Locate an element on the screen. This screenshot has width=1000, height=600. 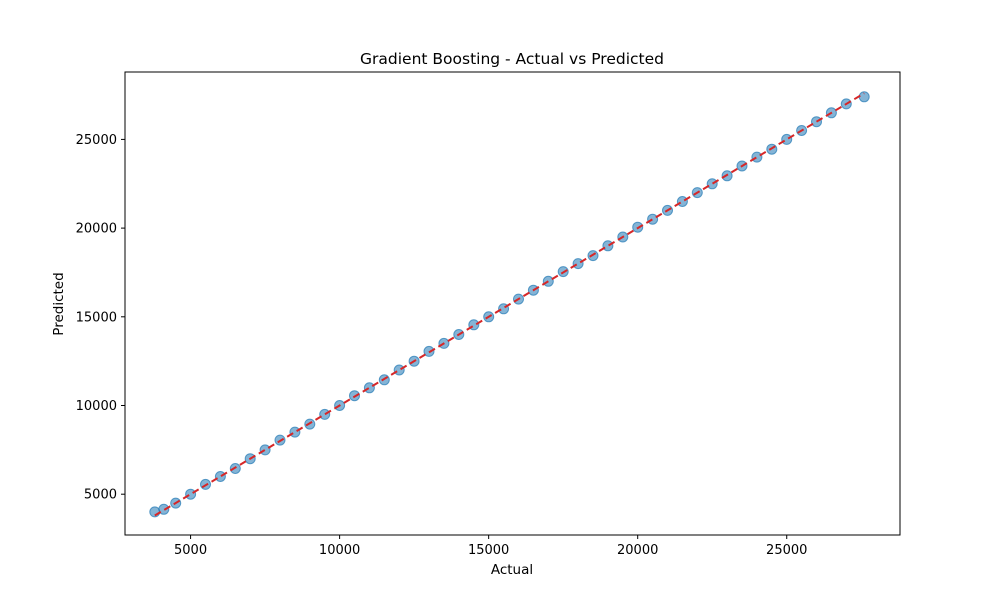
y-tick-label: 20000 is located at coordinates (96, 229).